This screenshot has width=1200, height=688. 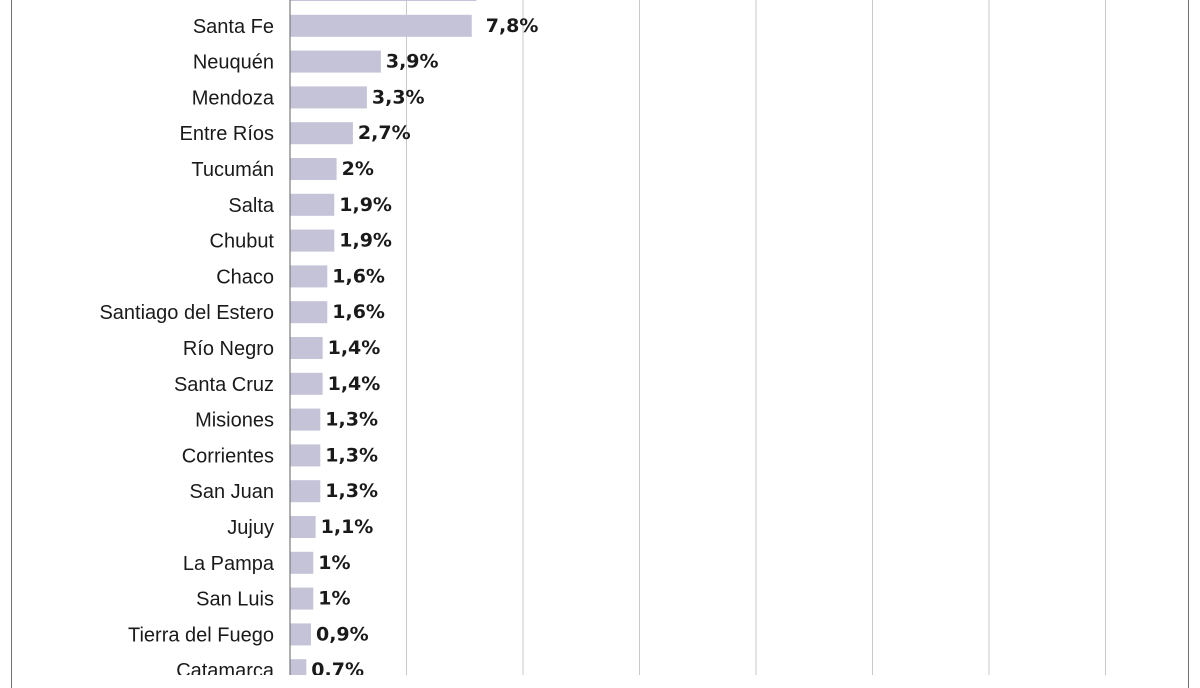 What do you see at coordinates (384, 133) in the screenshot?
I see `value-label: 2,7%` at bounding box center [384, 133].